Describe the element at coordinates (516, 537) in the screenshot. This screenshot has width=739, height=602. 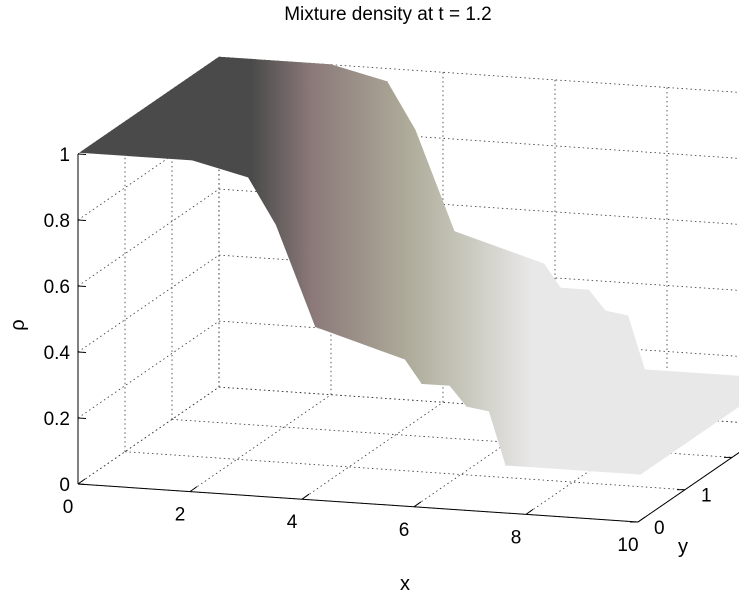
I see `x-tick-label: 8` at that location.